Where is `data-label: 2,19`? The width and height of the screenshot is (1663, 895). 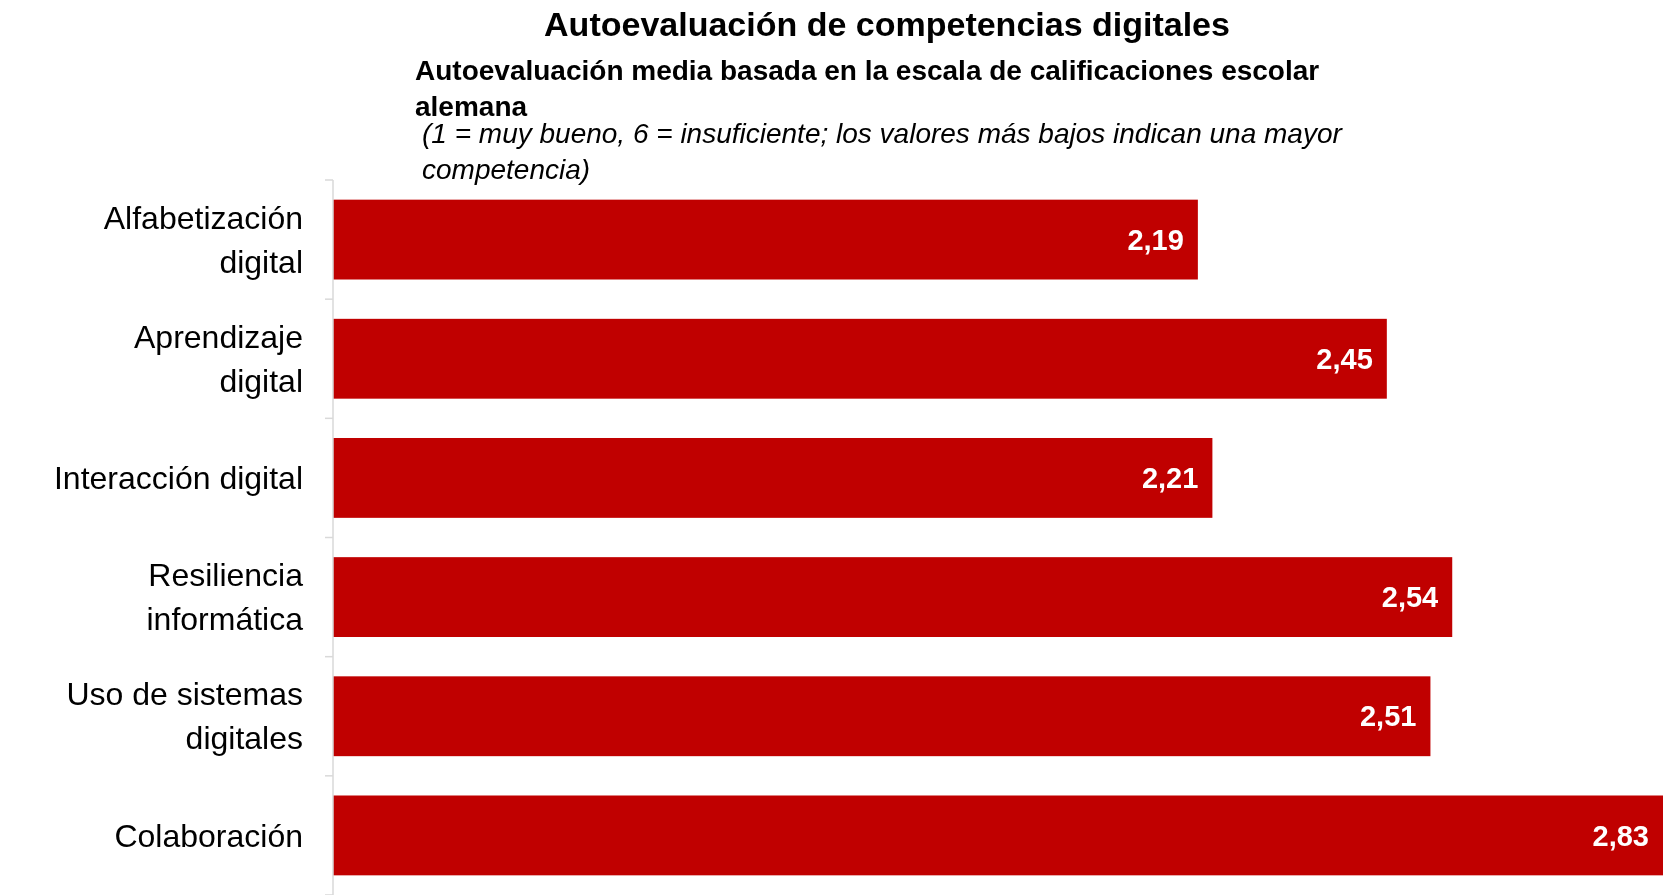 data-label: 2,19 is located at coordinates (1155, 239).